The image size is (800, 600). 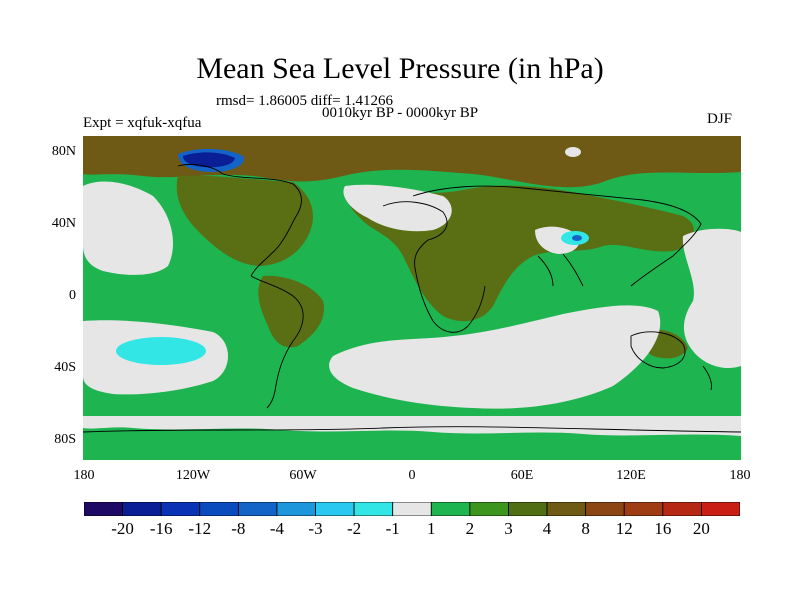 What do you see at coordinates (392, 528) in the screenshot?
I see `colorbar-label: -1` at bounding box center [392, 528].